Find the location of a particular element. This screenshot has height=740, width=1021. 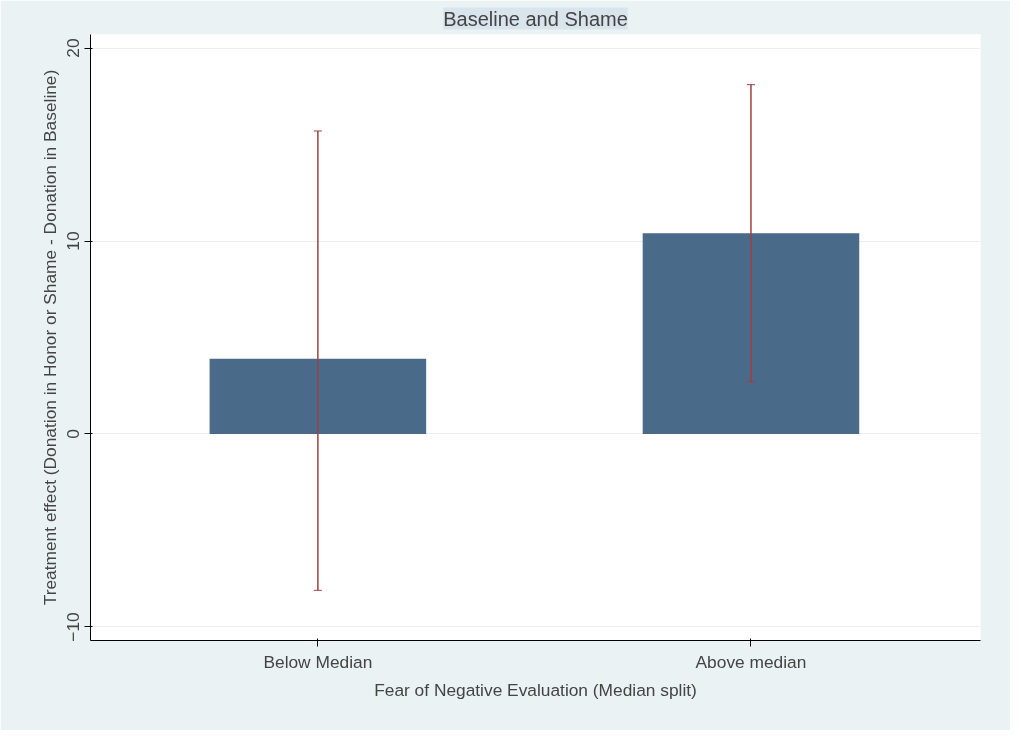

y-tick-label: 10 is located at coordinates (73, 241).